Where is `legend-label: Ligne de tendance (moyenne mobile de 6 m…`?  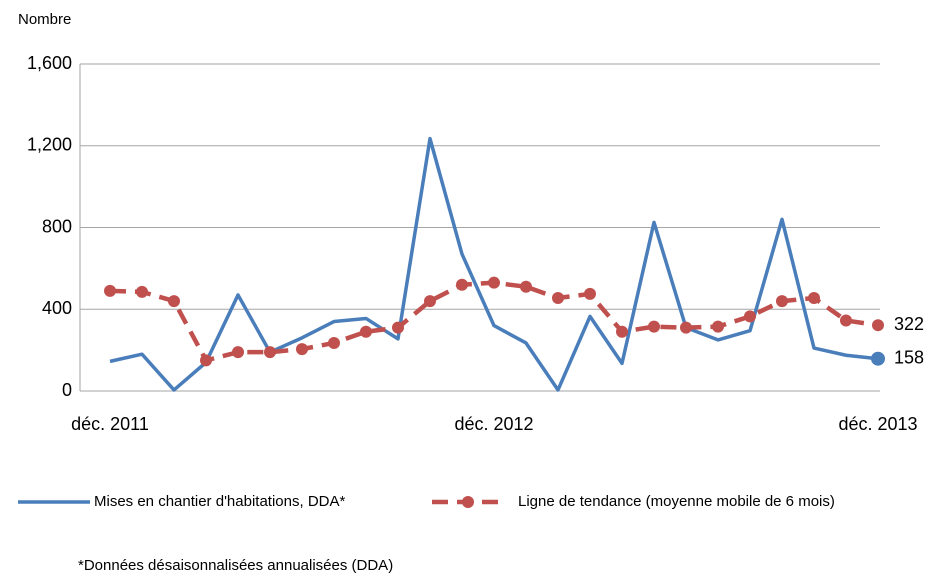 legend-label: Ligne de tendance (moyenne mobile de 6 m… is located at coordinates (676, 501).